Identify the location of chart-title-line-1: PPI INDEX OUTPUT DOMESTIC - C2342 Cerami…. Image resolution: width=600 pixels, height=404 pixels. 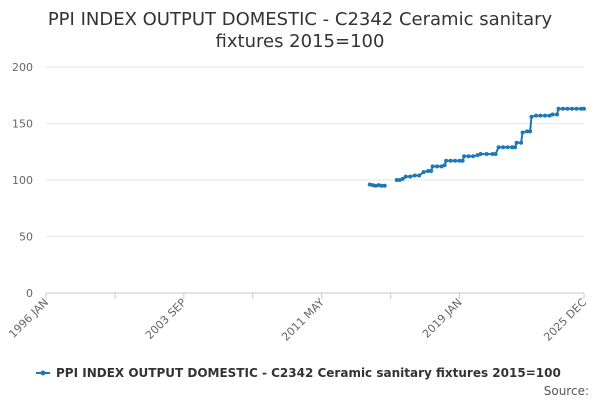
(300, 19).